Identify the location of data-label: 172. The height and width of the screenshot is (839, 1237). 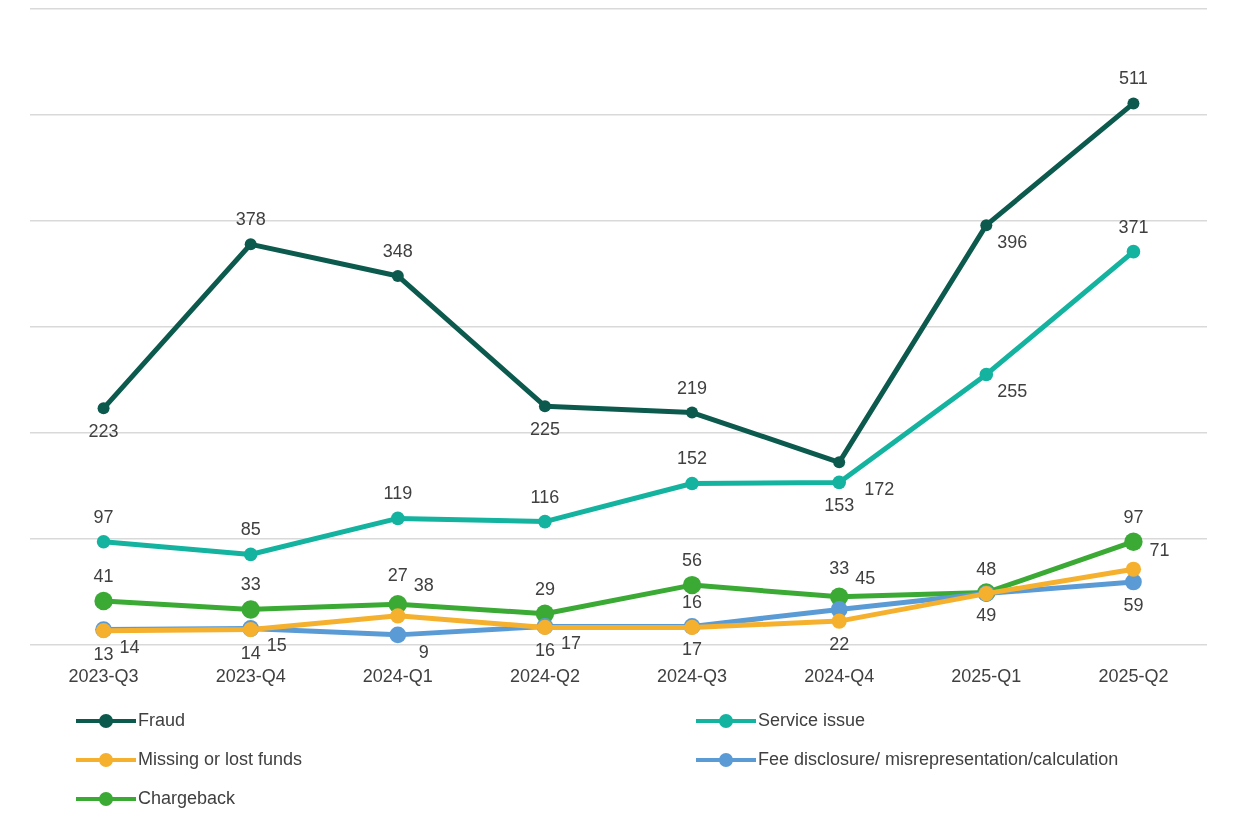
(879, 489).